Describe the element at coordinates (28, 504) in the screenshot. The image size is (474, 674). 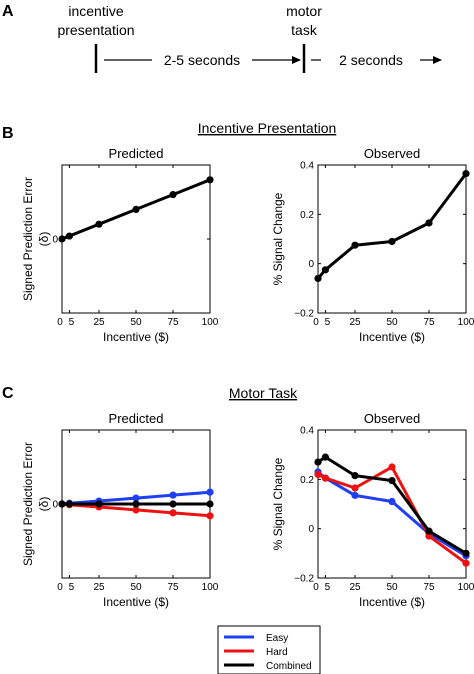
I see `chart-c-predicted-ylabel: Signed Prediction Error` at that location.